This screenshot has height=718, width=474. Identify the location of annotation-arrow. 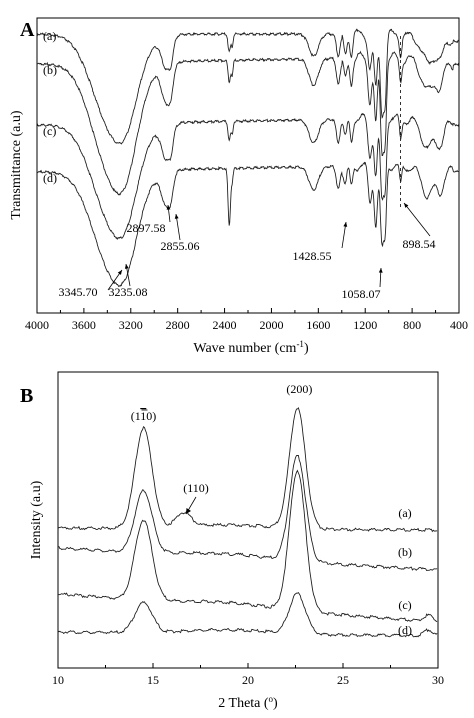
(417, 219).